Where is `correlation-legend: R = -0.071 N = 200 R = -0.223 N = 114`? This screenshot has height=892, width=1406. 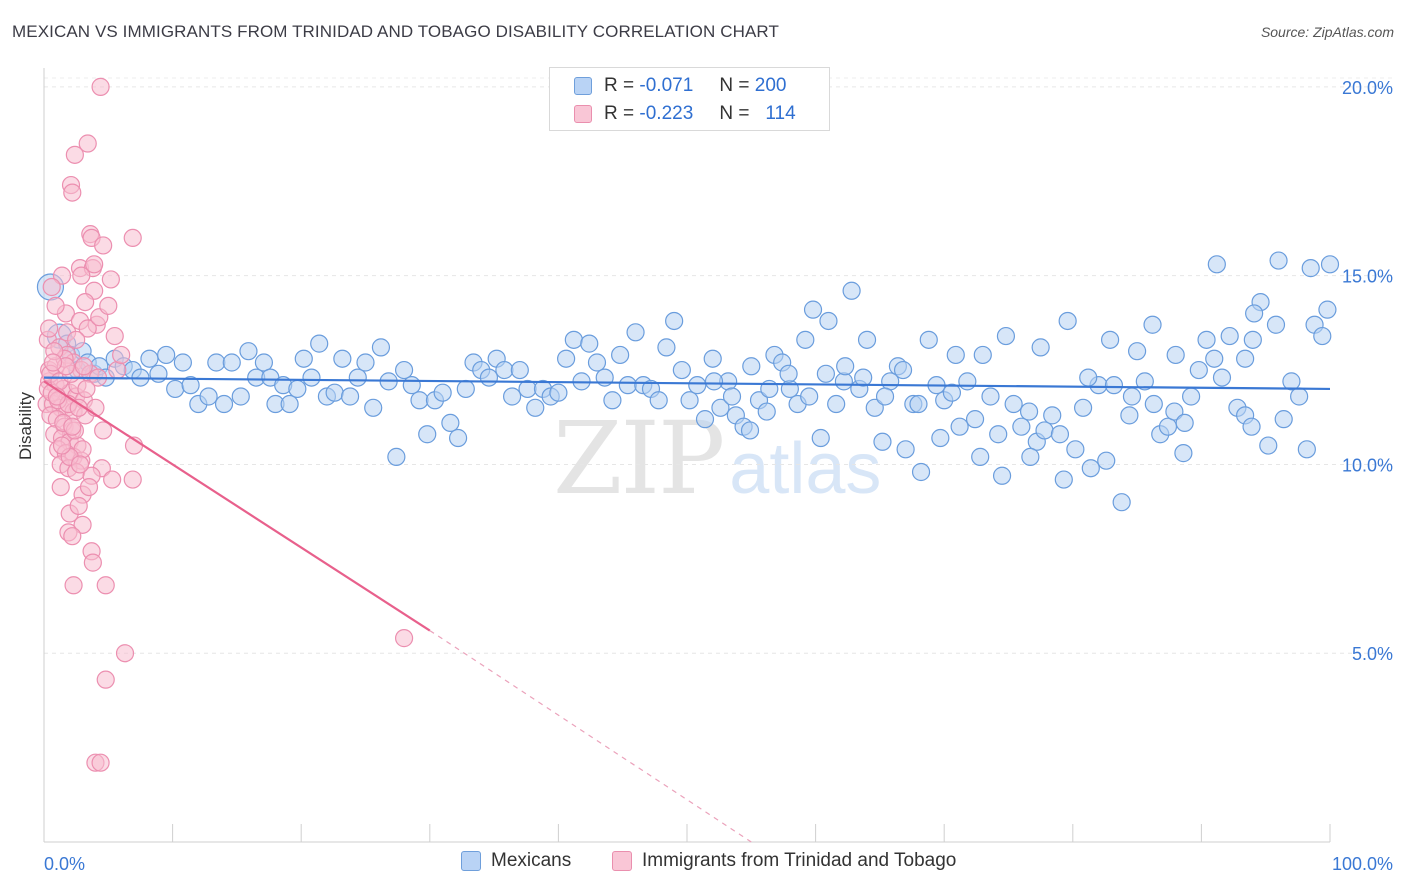 correlation-legend: R = -0.071 N = 200 R = -0.223 N = 114 is located at coordinates (689, 99).